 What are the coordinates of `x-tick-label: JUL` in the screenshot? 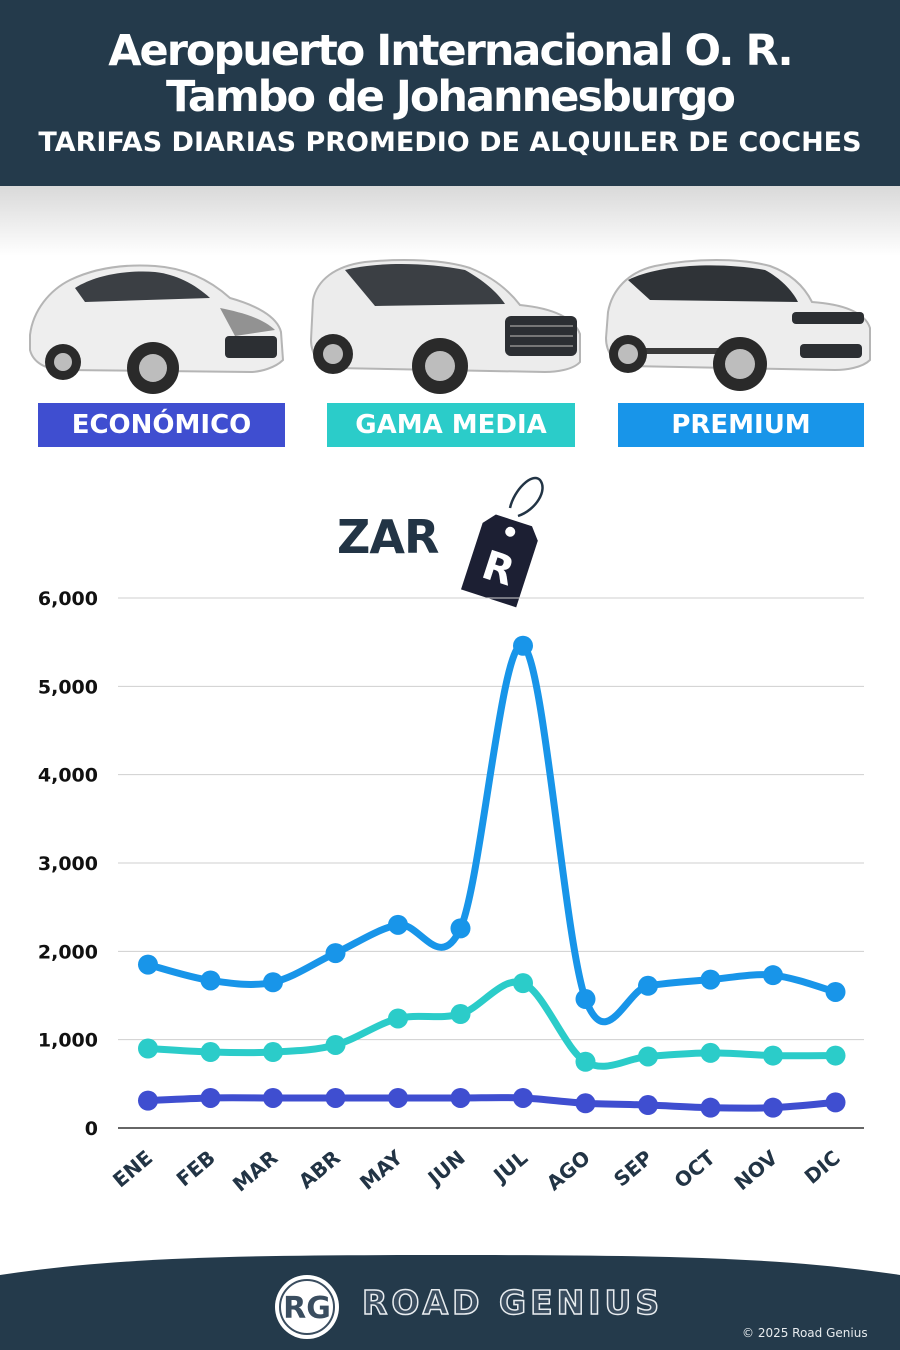 It's located at (509, 1166).